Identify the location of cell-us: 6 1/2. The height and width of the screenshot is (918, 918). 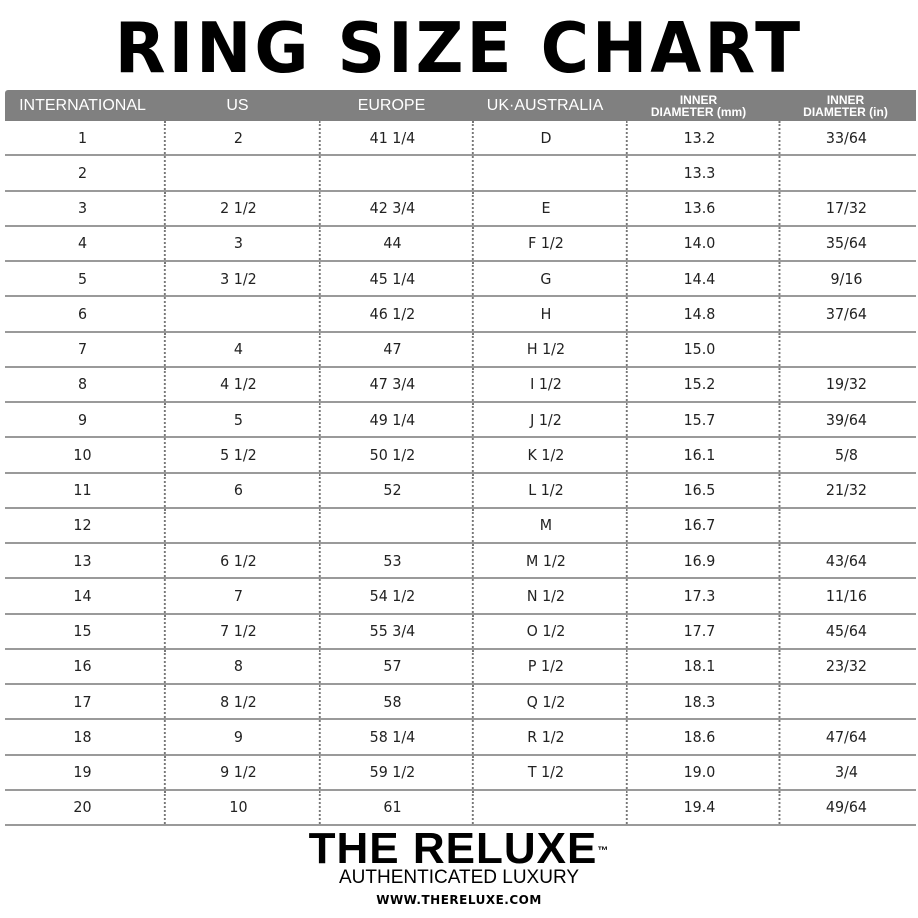
(237, 561).